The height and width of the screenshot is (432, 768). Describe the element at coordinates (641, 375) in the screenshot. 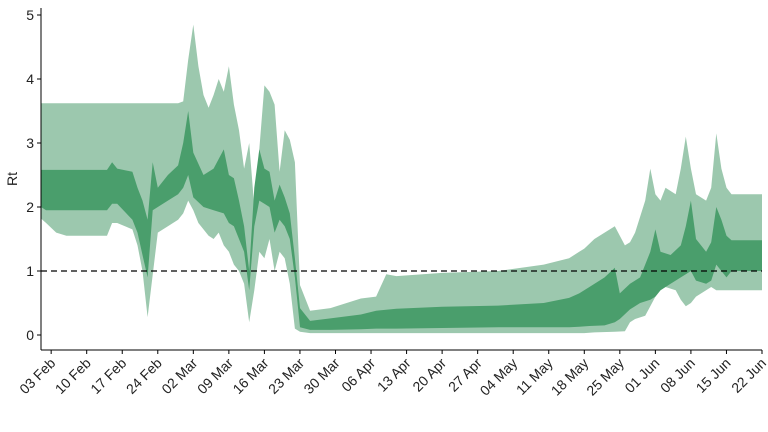

I see `x-tick-label: 01 Jun` at that location.